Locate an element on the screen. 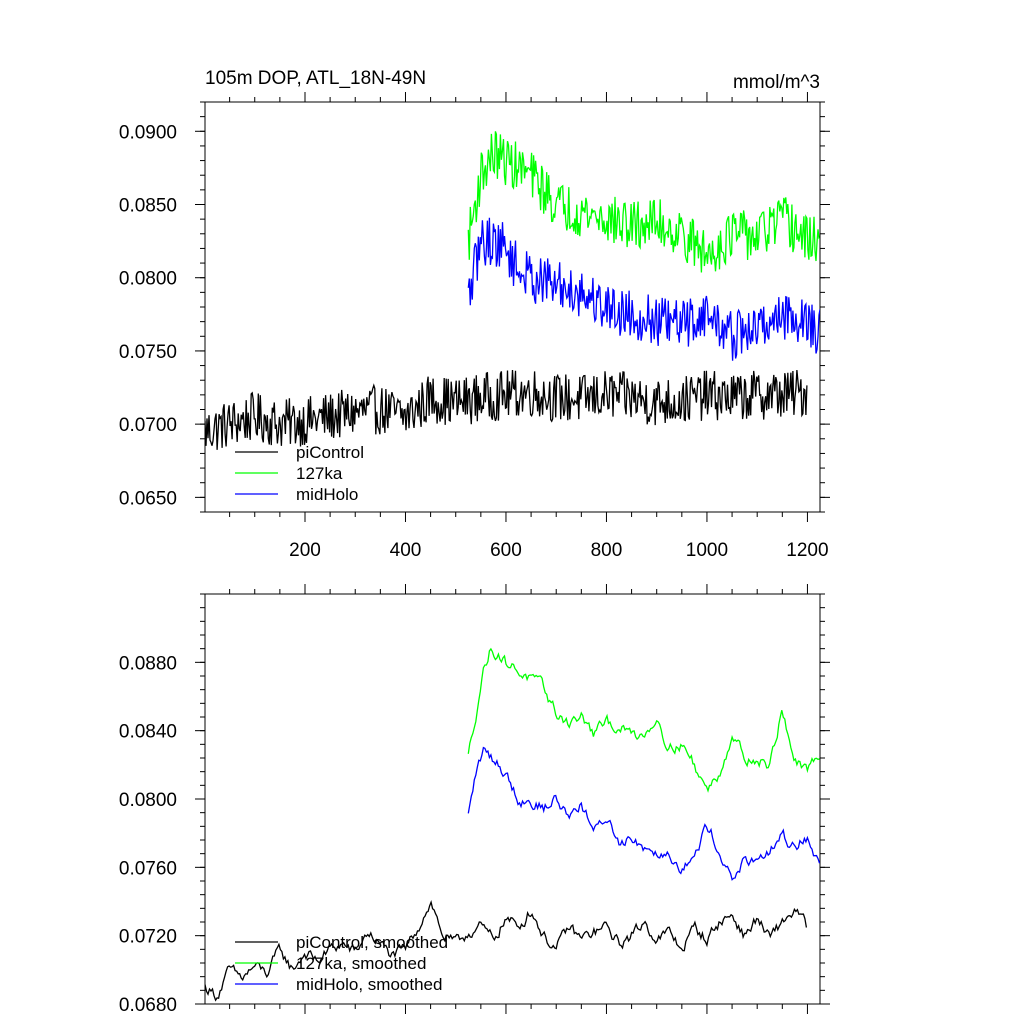 Image resolution: width=1024 pixels, height=1024 pixels. y-tick-label: 0.0900 is located at coordinates (148, 132).